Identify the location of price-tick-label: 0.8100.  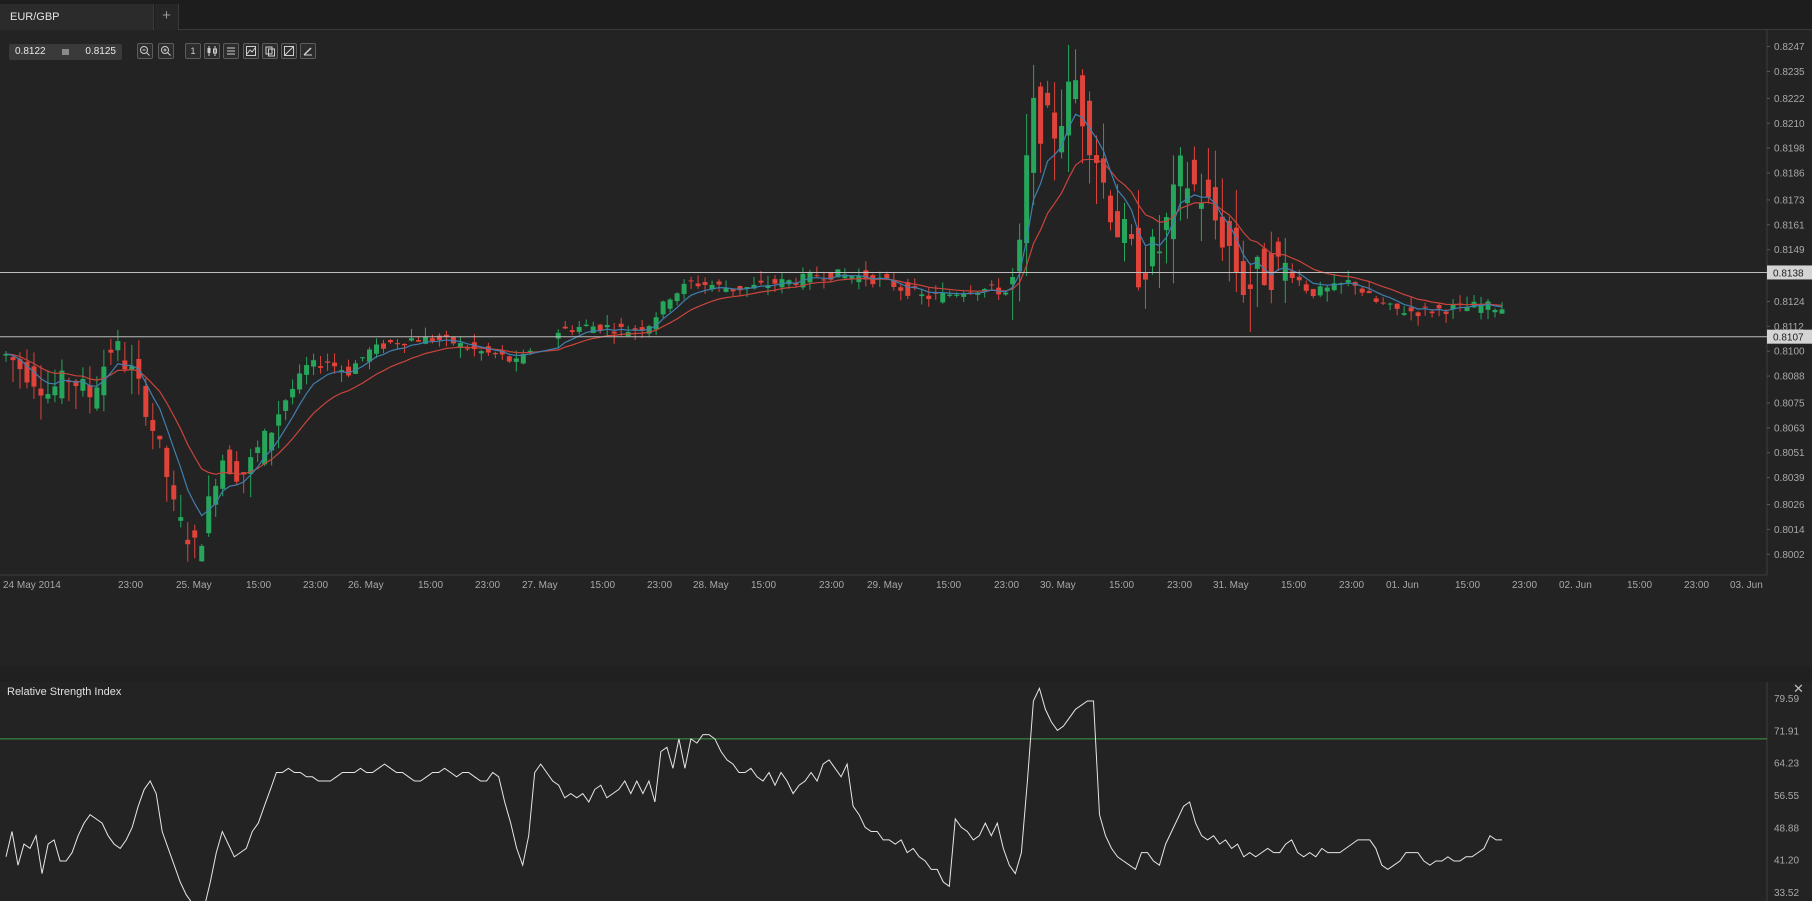
(1789, 352).